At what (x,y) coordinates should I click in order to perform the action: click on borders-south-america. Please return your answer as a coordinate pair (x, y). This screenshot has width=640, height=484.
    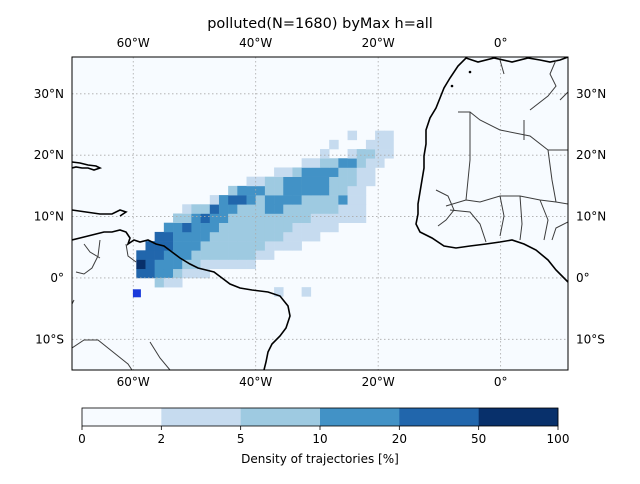
    Looking at the image, I should click on (121, 304).